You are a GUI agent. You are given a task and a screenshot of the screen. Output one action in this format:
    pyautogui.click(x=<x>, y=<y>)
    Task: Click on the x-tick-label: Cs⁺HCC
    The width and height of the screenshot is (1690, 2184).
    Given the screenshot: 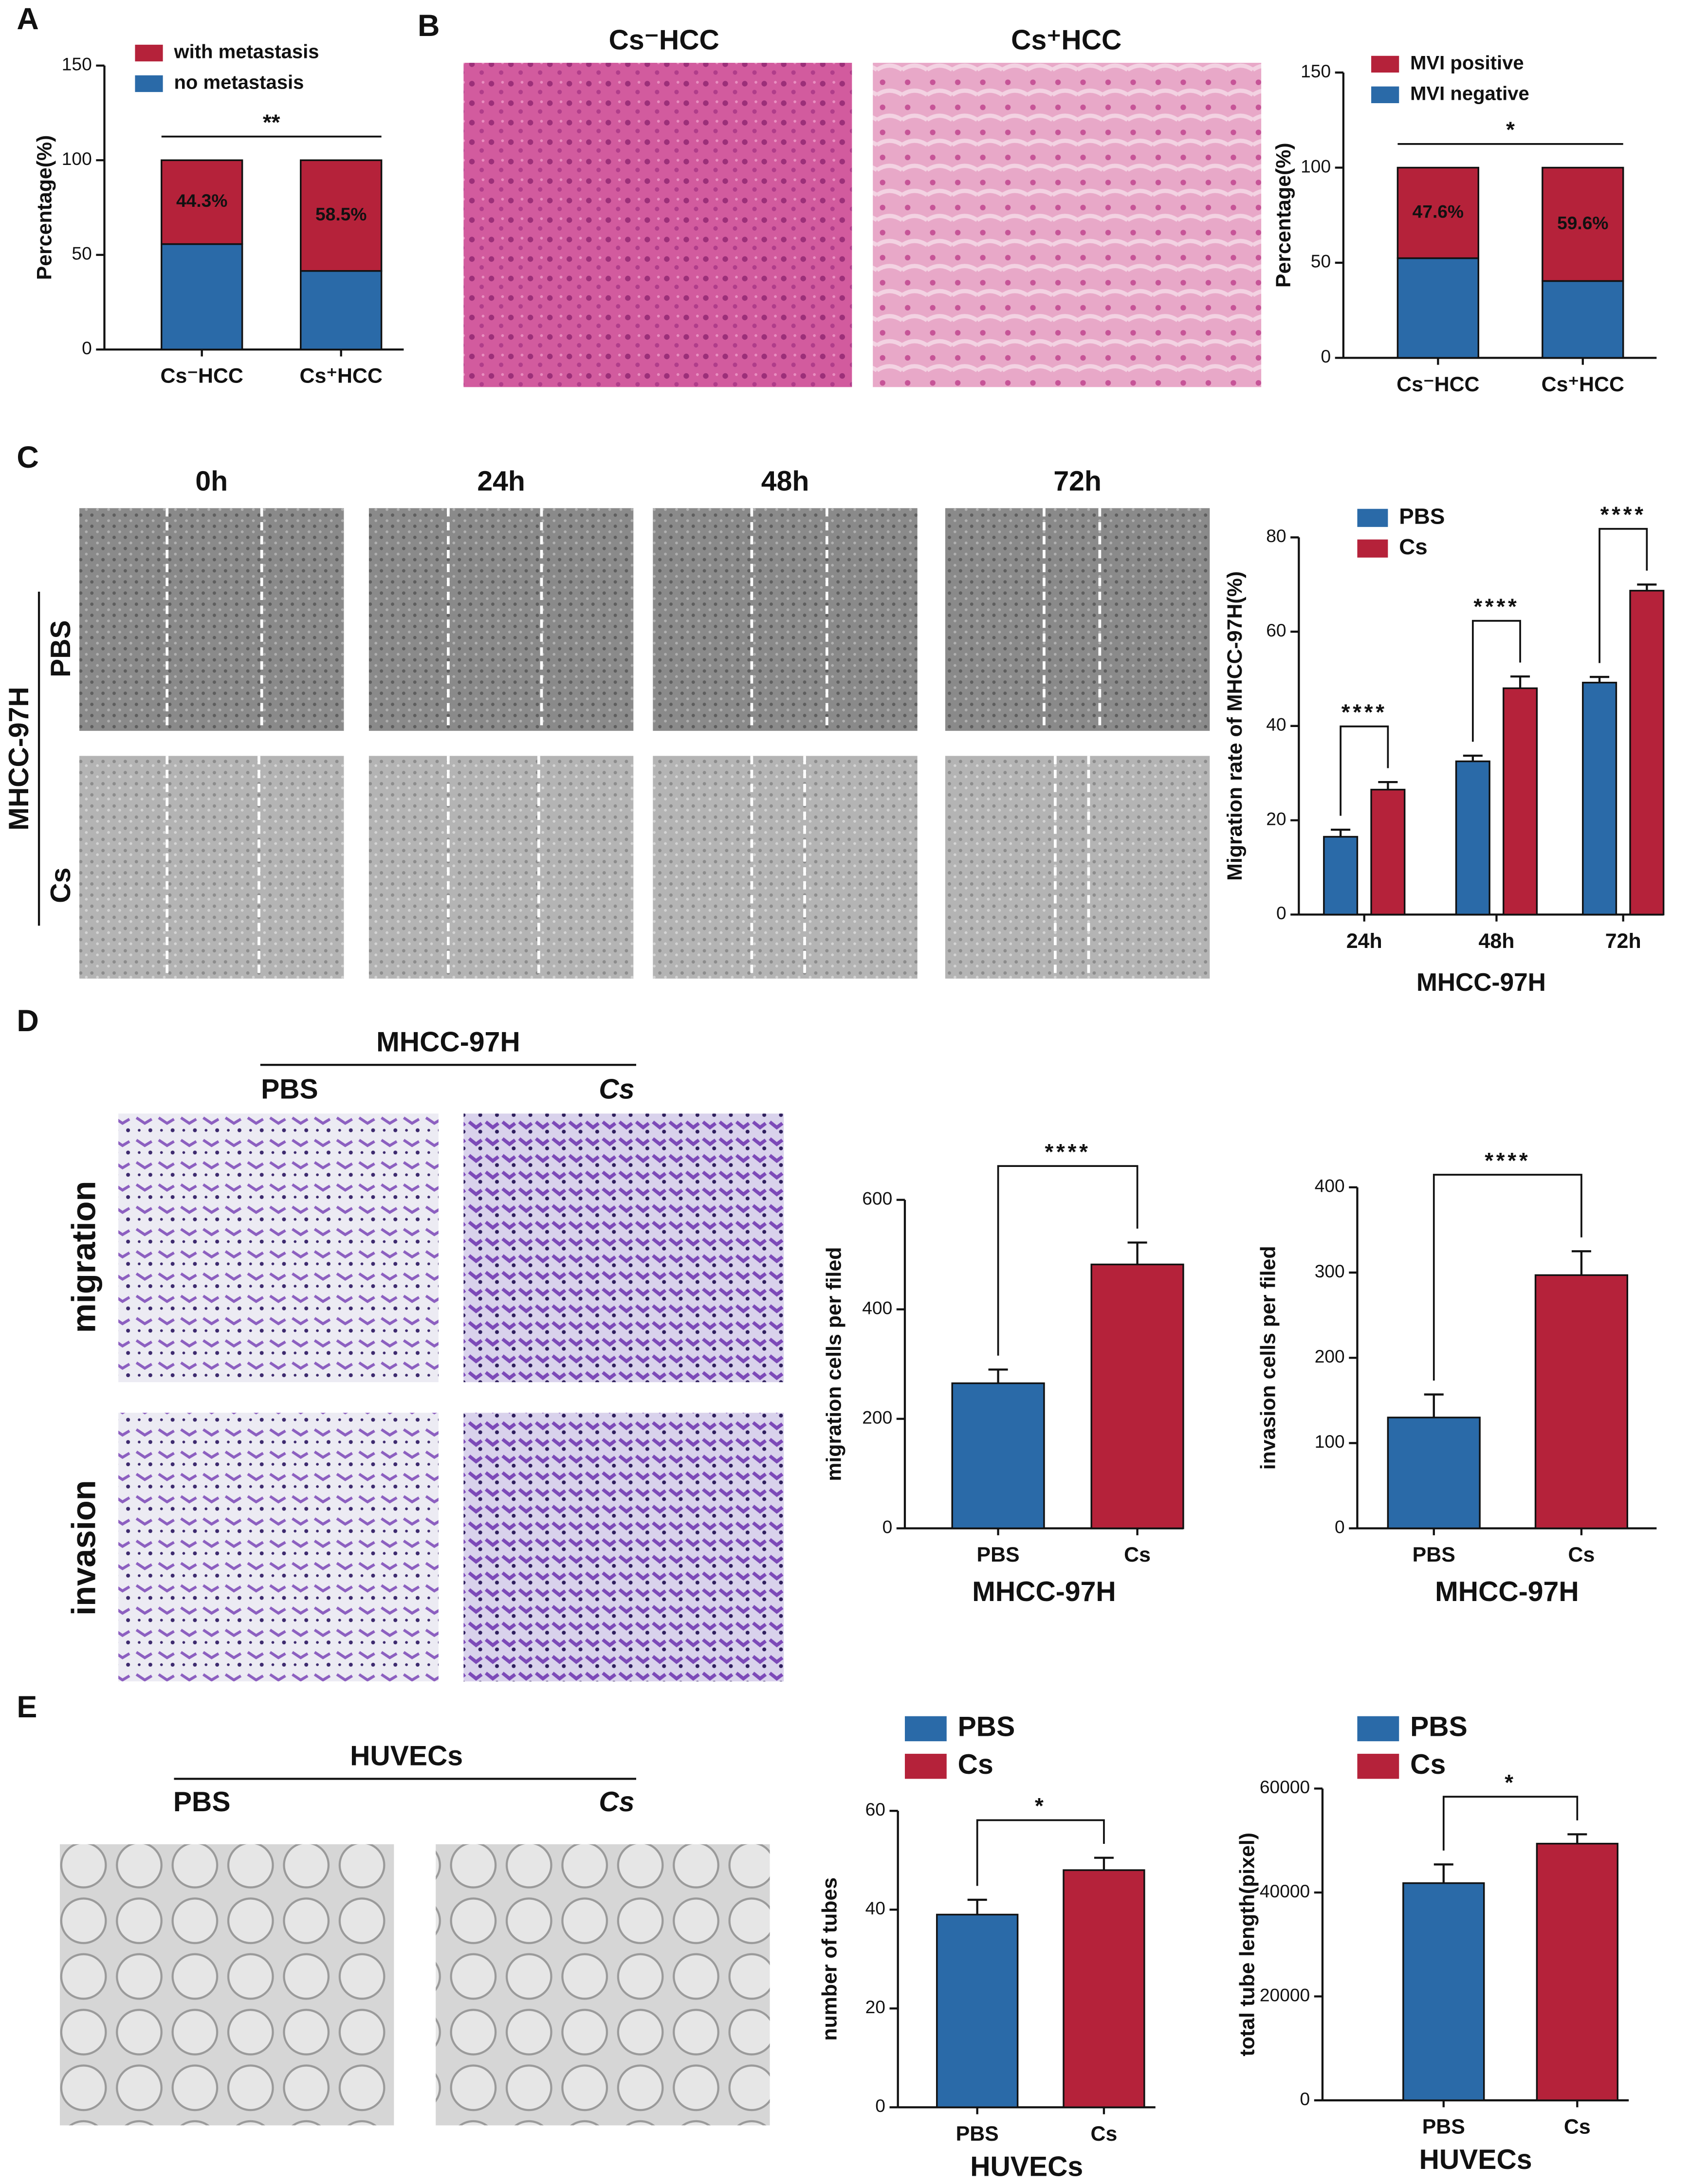 What is the action you would take?
    pyautogui.click(x=1583, y=384)
    